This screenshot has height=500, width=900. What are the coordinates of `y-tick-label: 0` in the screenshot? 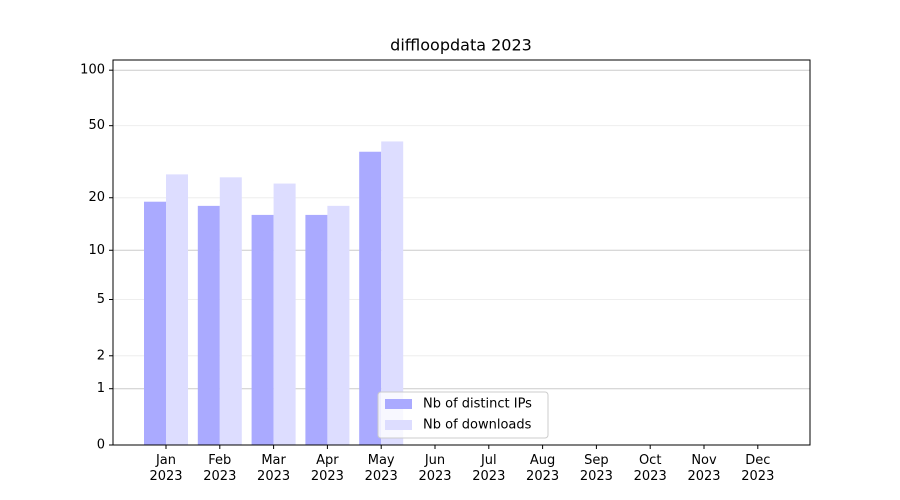 It's located at (101, 445).